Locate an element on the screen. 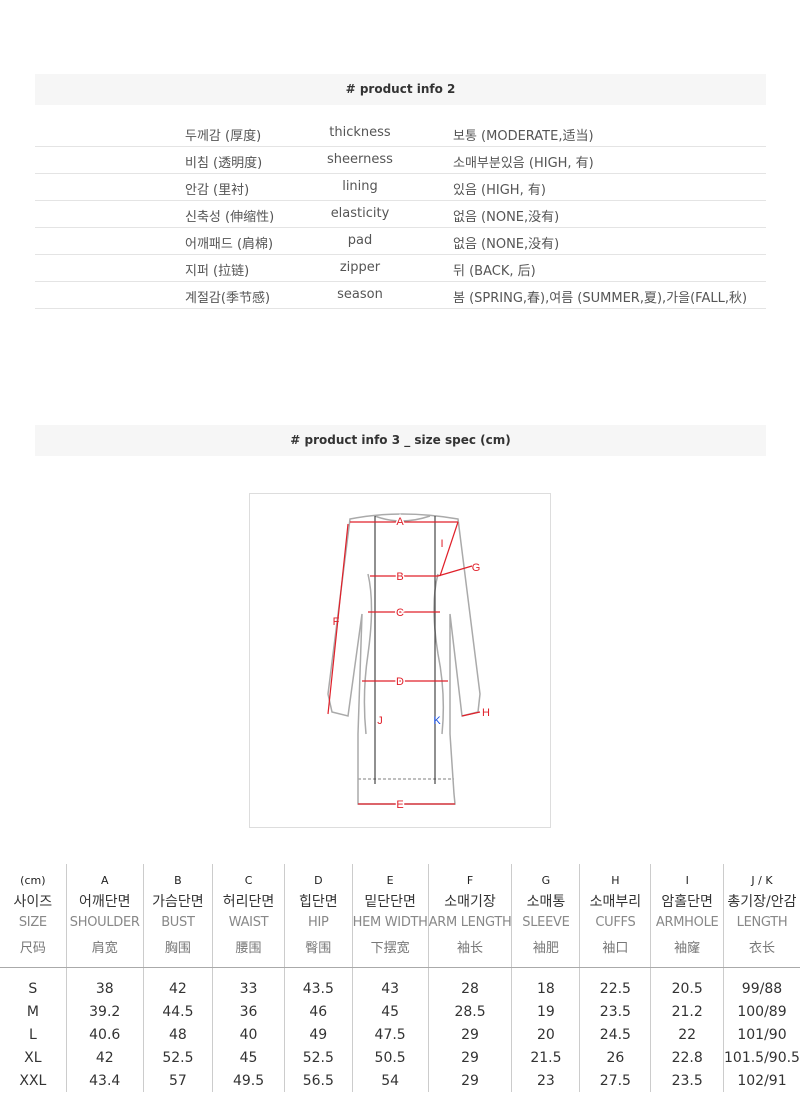 This screenshot has width=800, height=1120. attribute-value: 없음 (NONE,没有) is located at coordinates (506, 217).